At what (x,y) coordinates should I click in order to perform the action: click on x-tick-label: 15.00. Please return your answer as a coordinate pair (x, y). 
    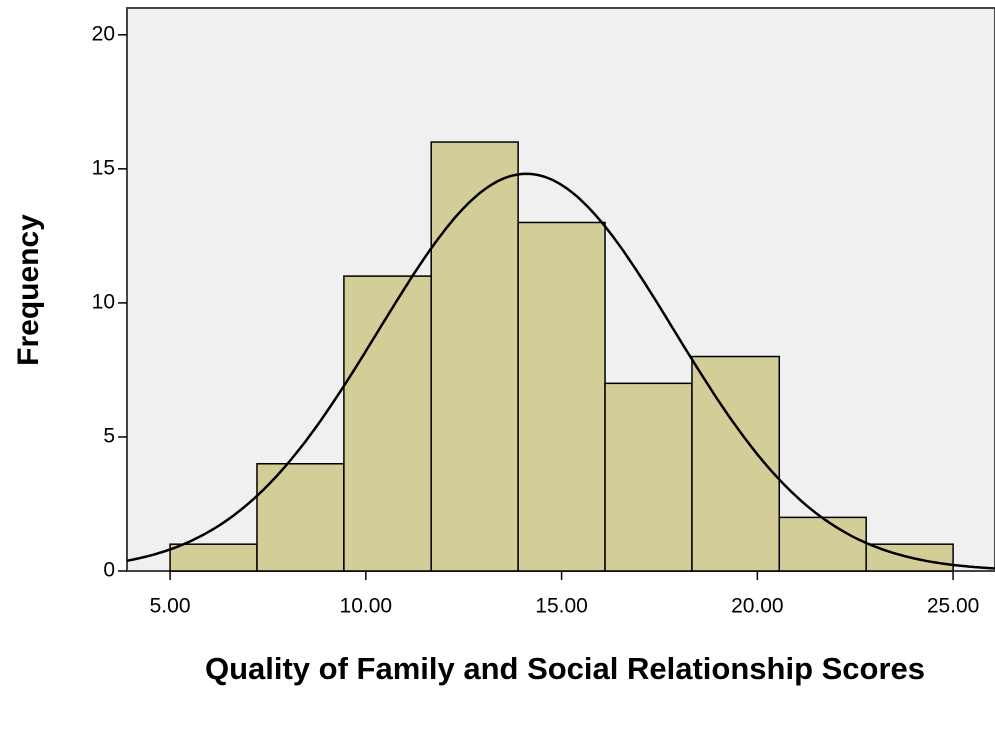
    Looking at the image, I should click on (561, 606).